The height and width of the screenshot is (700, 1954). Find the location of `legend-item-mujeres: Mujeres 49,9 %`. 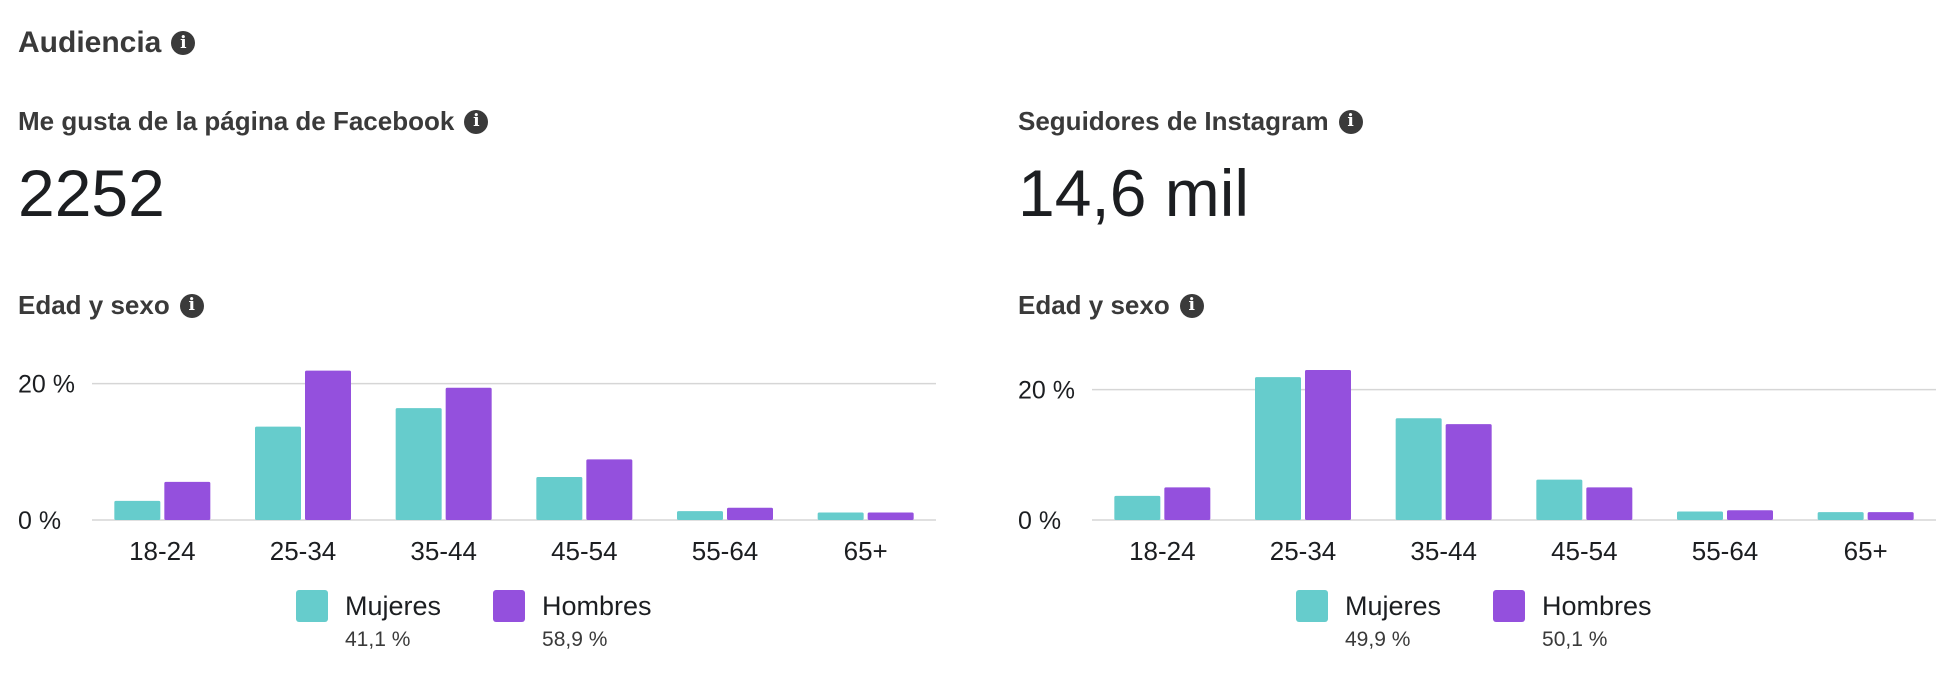

legend-item-mujeres: Mujeres 49,9 % is located at coordinates (1368, 621).